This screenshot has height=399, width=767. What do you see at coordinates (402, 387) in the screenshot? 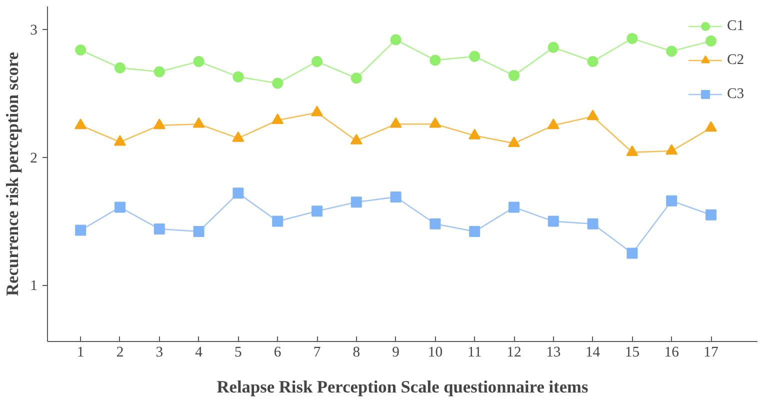
I see `x-axis-title: Relapse Risk Perception Scale questionnaire items` at bounding box center [402, 387].